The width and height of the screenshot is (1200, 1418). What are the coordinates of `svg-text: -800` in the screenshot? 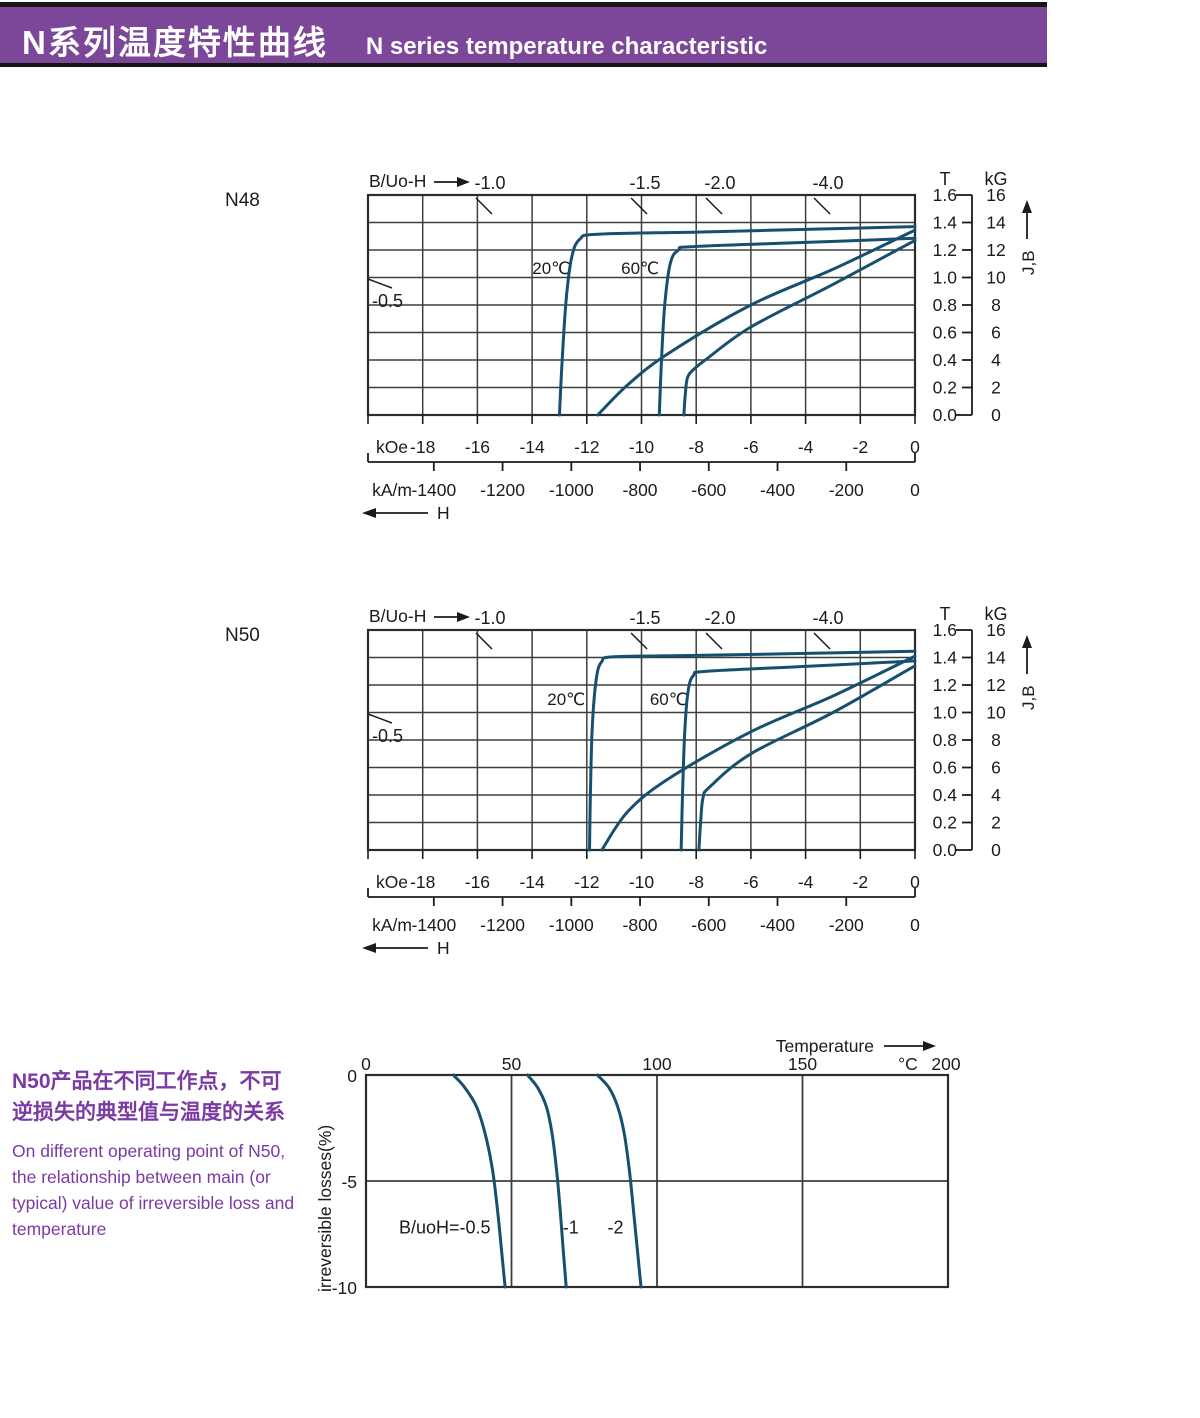 It's located at (640, 925).